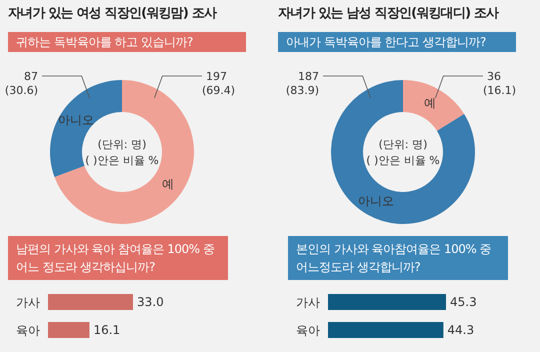 This screenshot has width=540, height=352. What do you see at coordinates (499, 83) in the screenshot?
I see `data-label: 36 (16.1)` at bounding box center [499, 83].